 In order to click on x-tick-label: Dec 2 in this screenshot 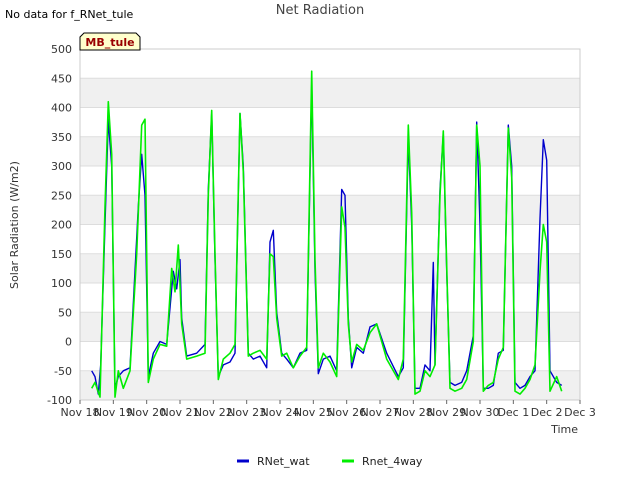, I will do `click(547, 412)`.